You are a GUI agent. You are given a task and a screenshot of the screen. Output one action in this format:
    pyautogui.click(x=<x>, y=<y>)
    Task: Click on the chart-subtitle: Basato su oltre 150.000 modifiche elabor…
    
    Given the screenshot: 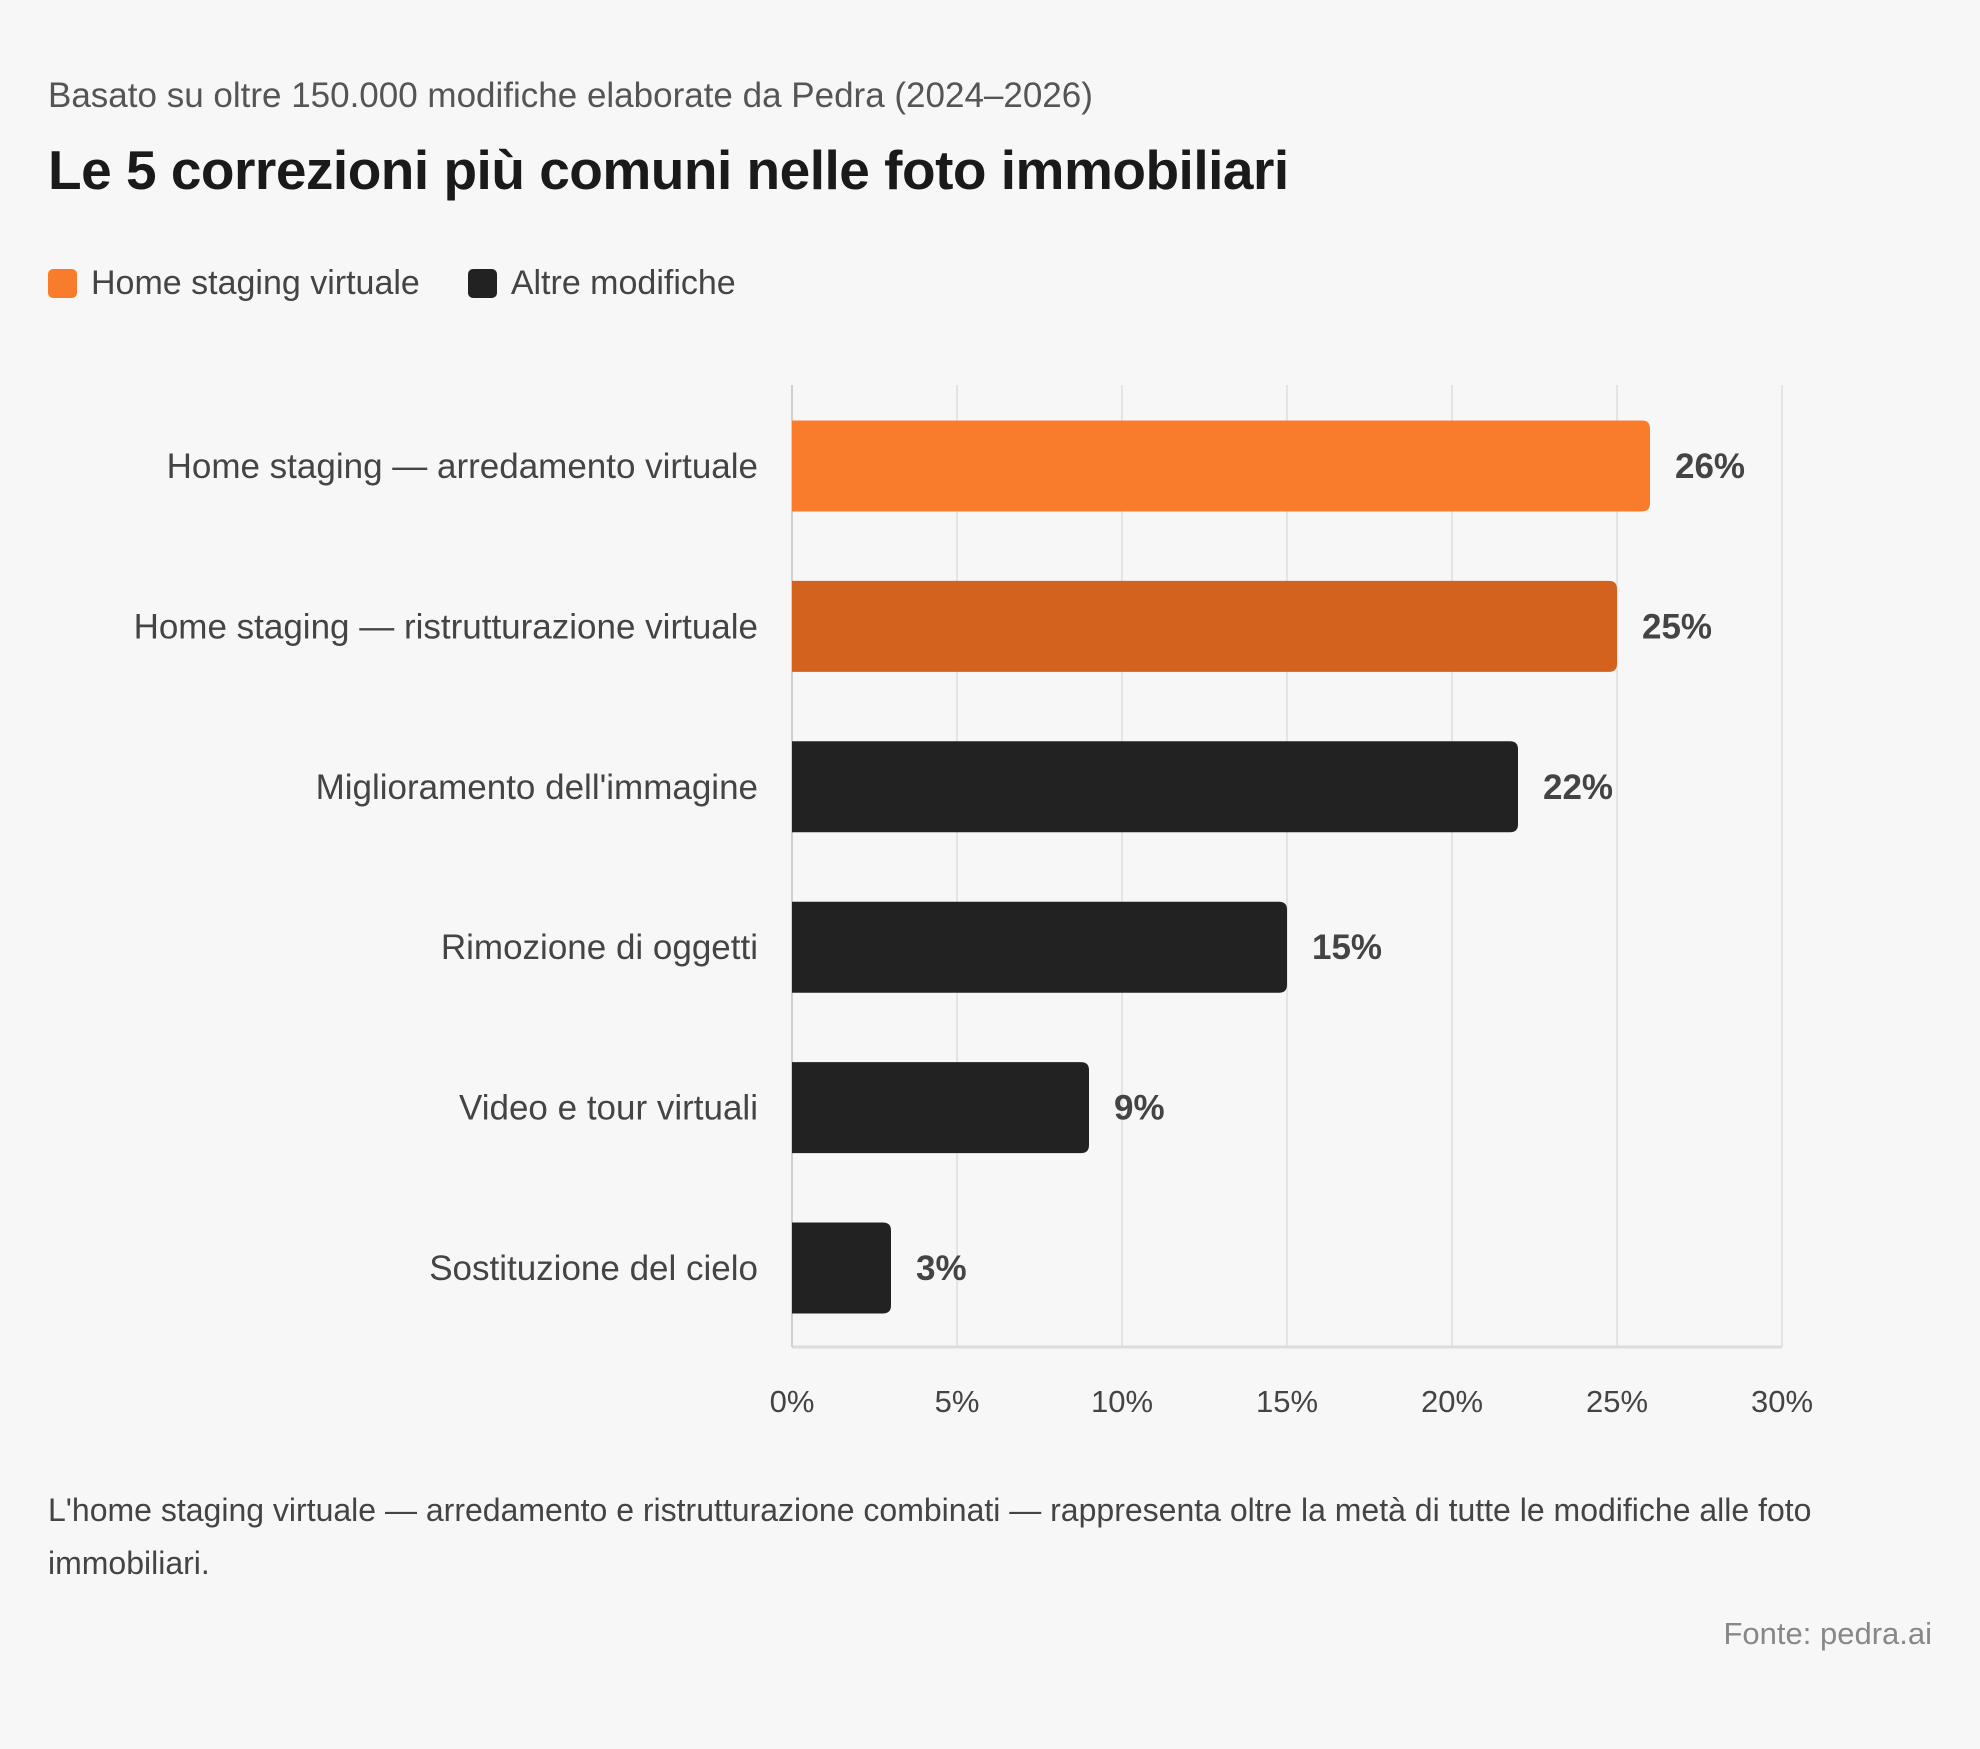 What is the action you would take?
    pyautogui.click(x=570, y=95)
    